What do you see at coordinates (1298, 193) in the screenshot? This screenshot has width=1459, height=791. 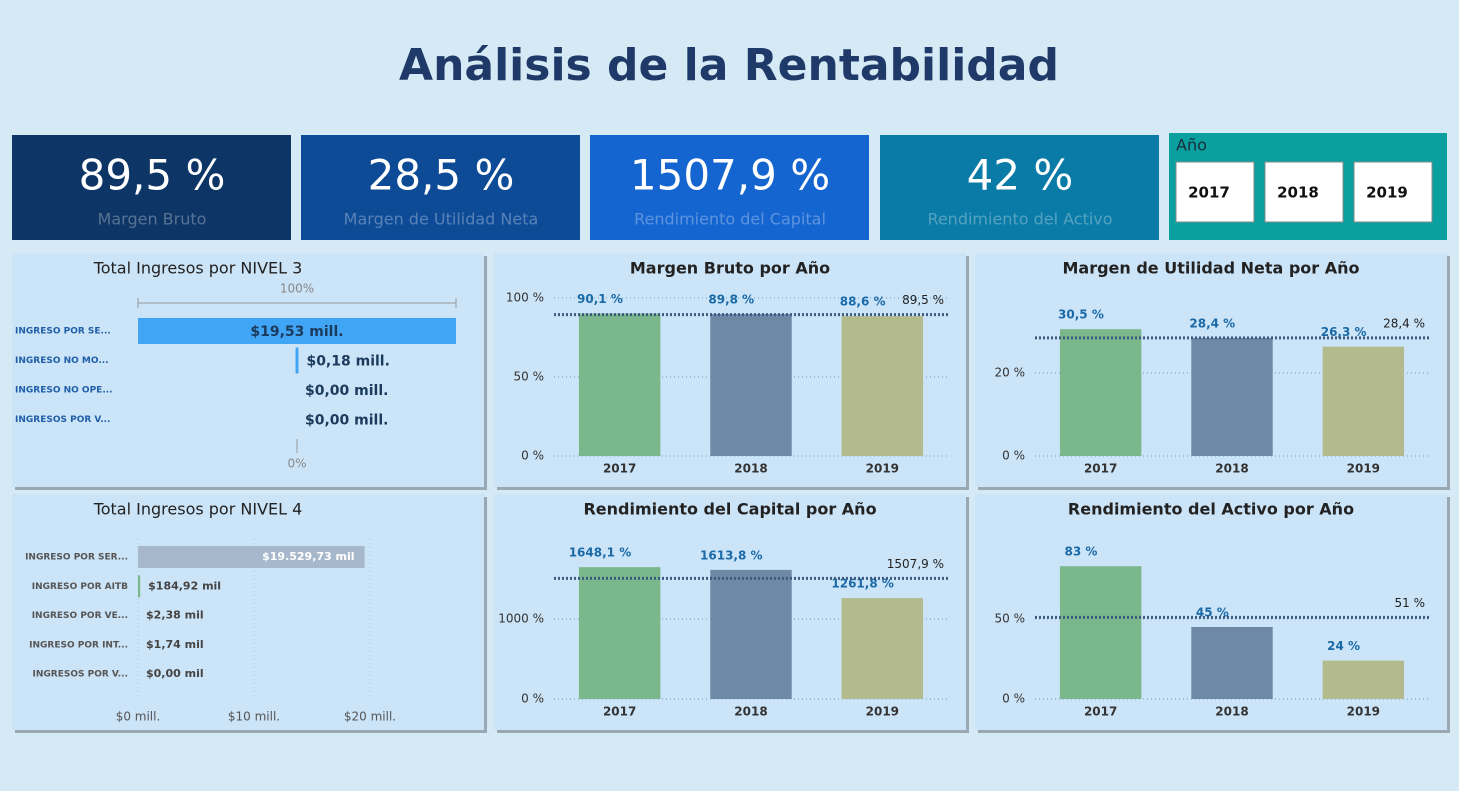 I see `slicer-option-label: 2018` at bounding box center [1298, 193].